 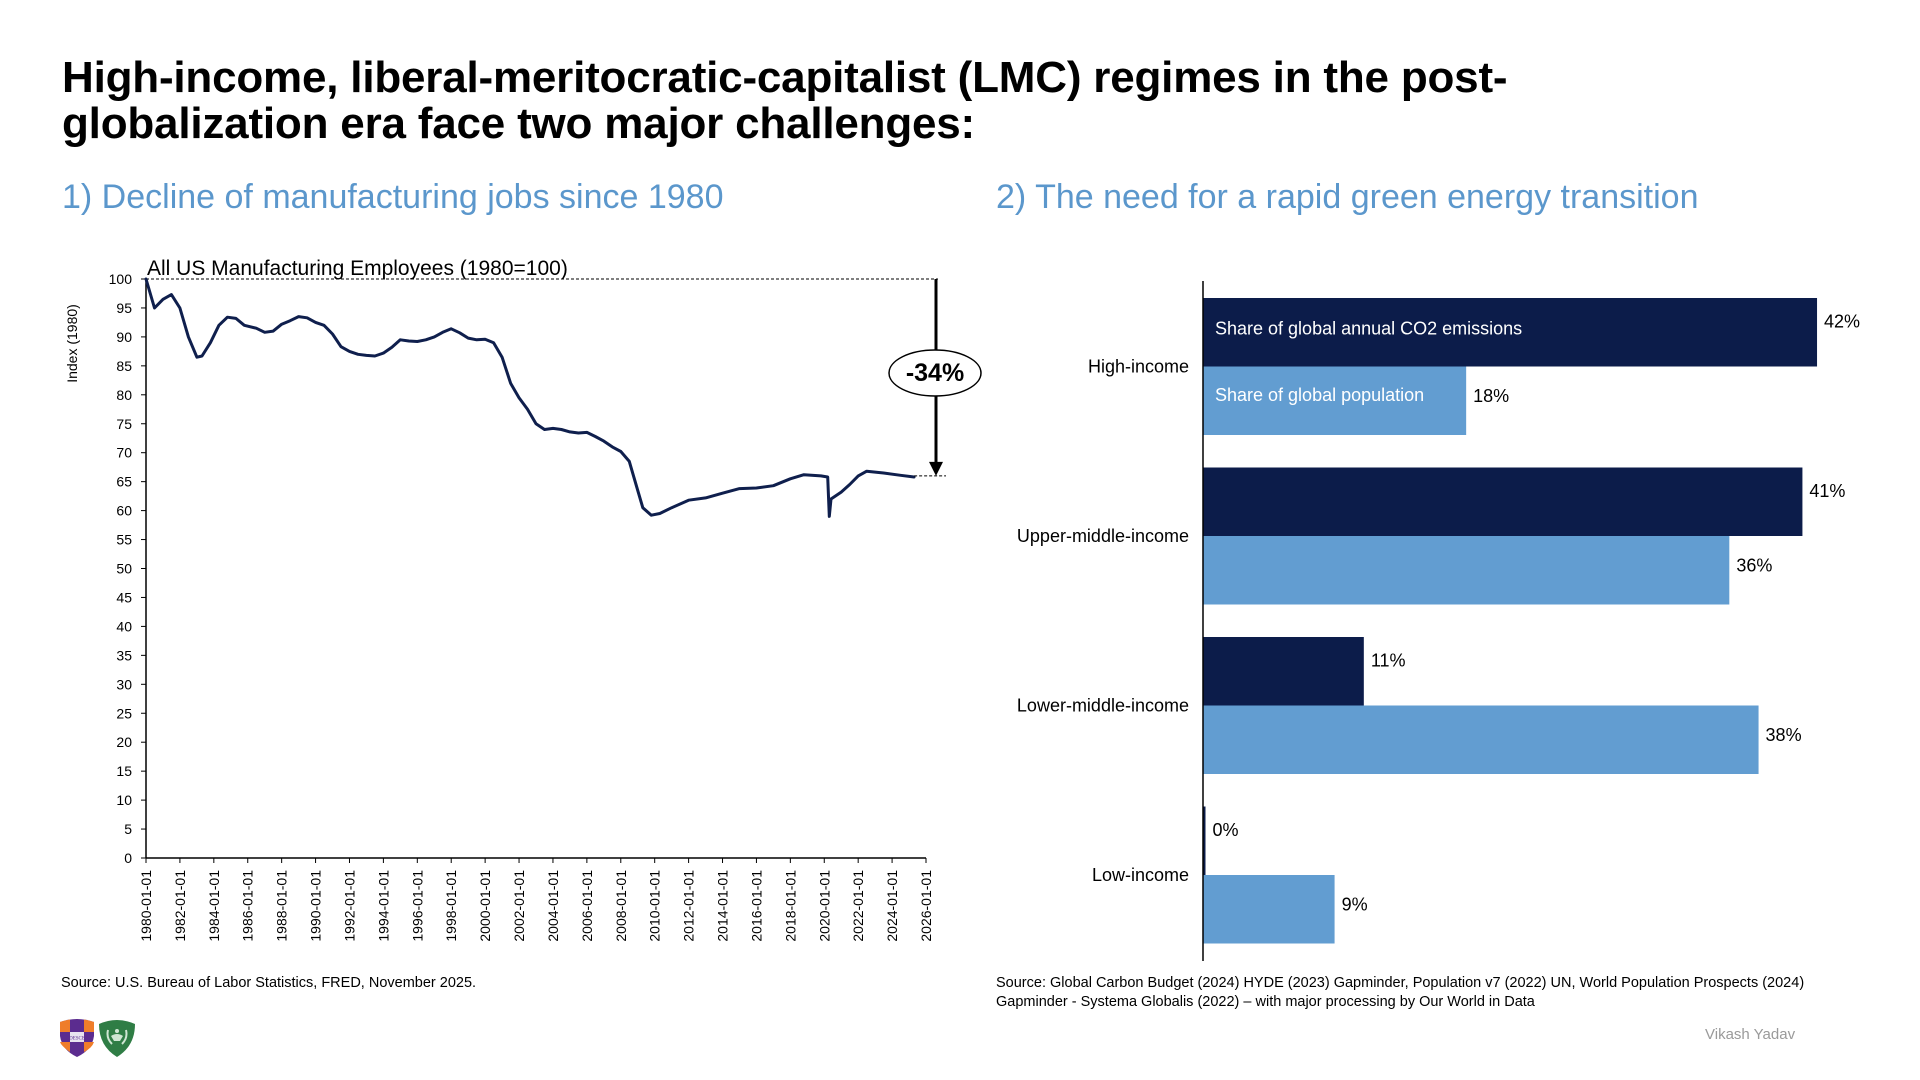 I want to click on x-tick-label: 1988-01-01, so click(x=282, y=906).